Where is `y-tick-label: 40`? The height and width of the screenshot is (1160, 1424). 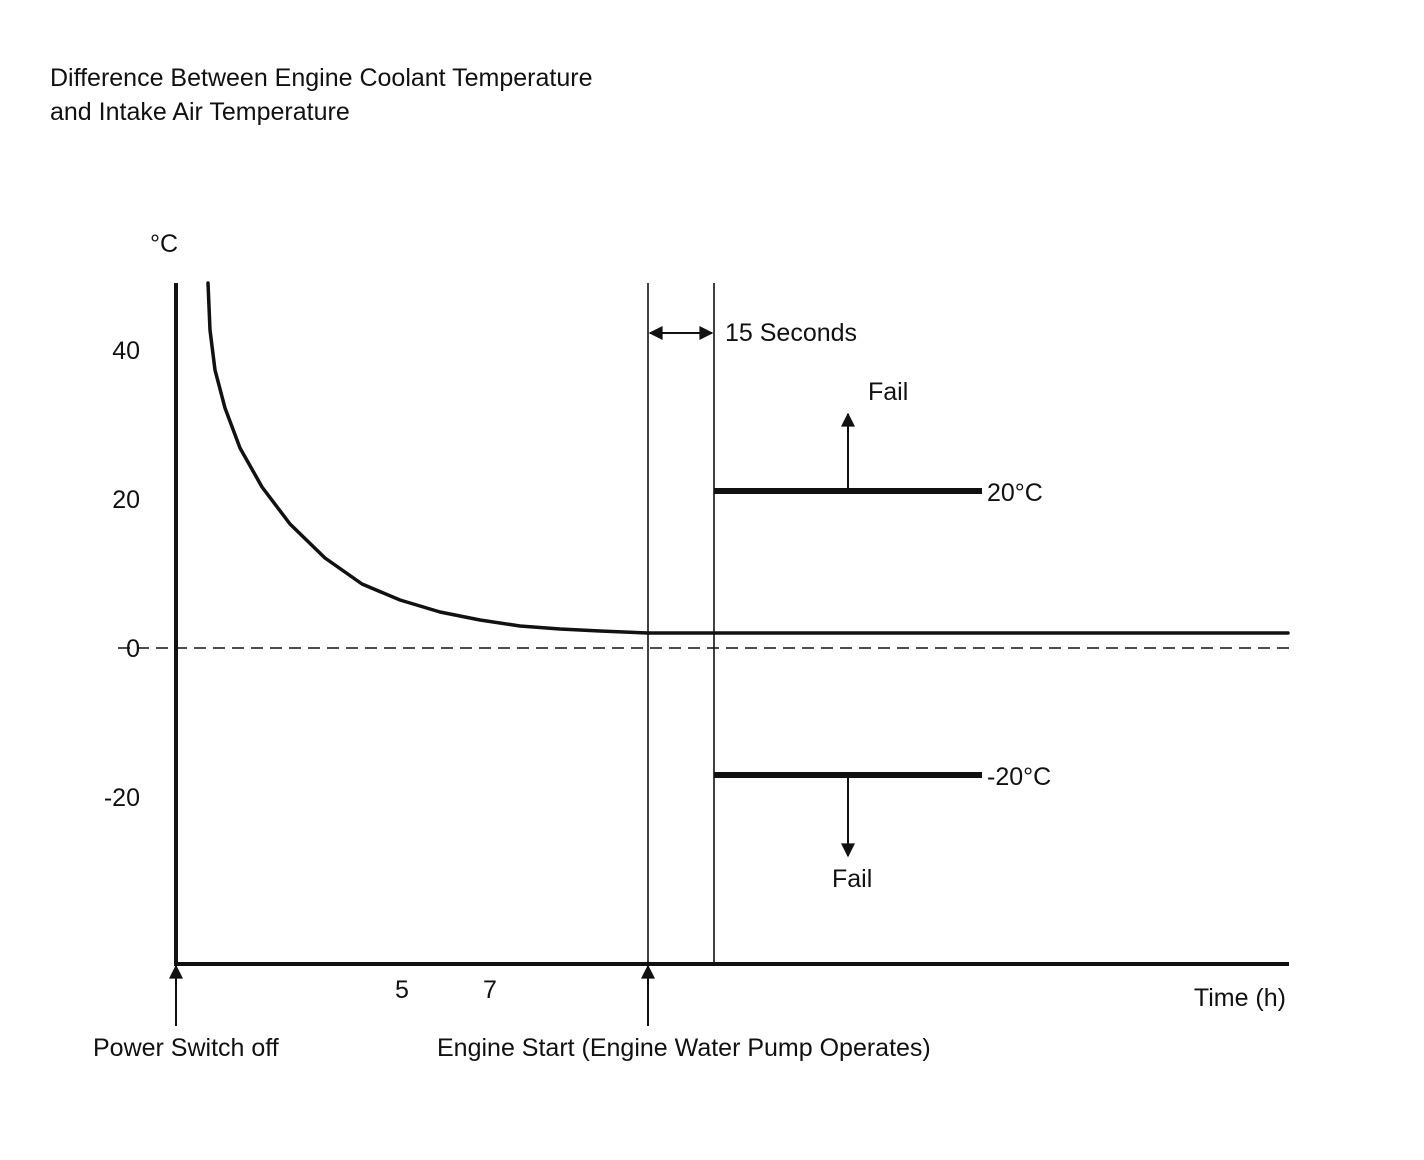 y-tick-label: 40 is located at coordinates (126, 351).